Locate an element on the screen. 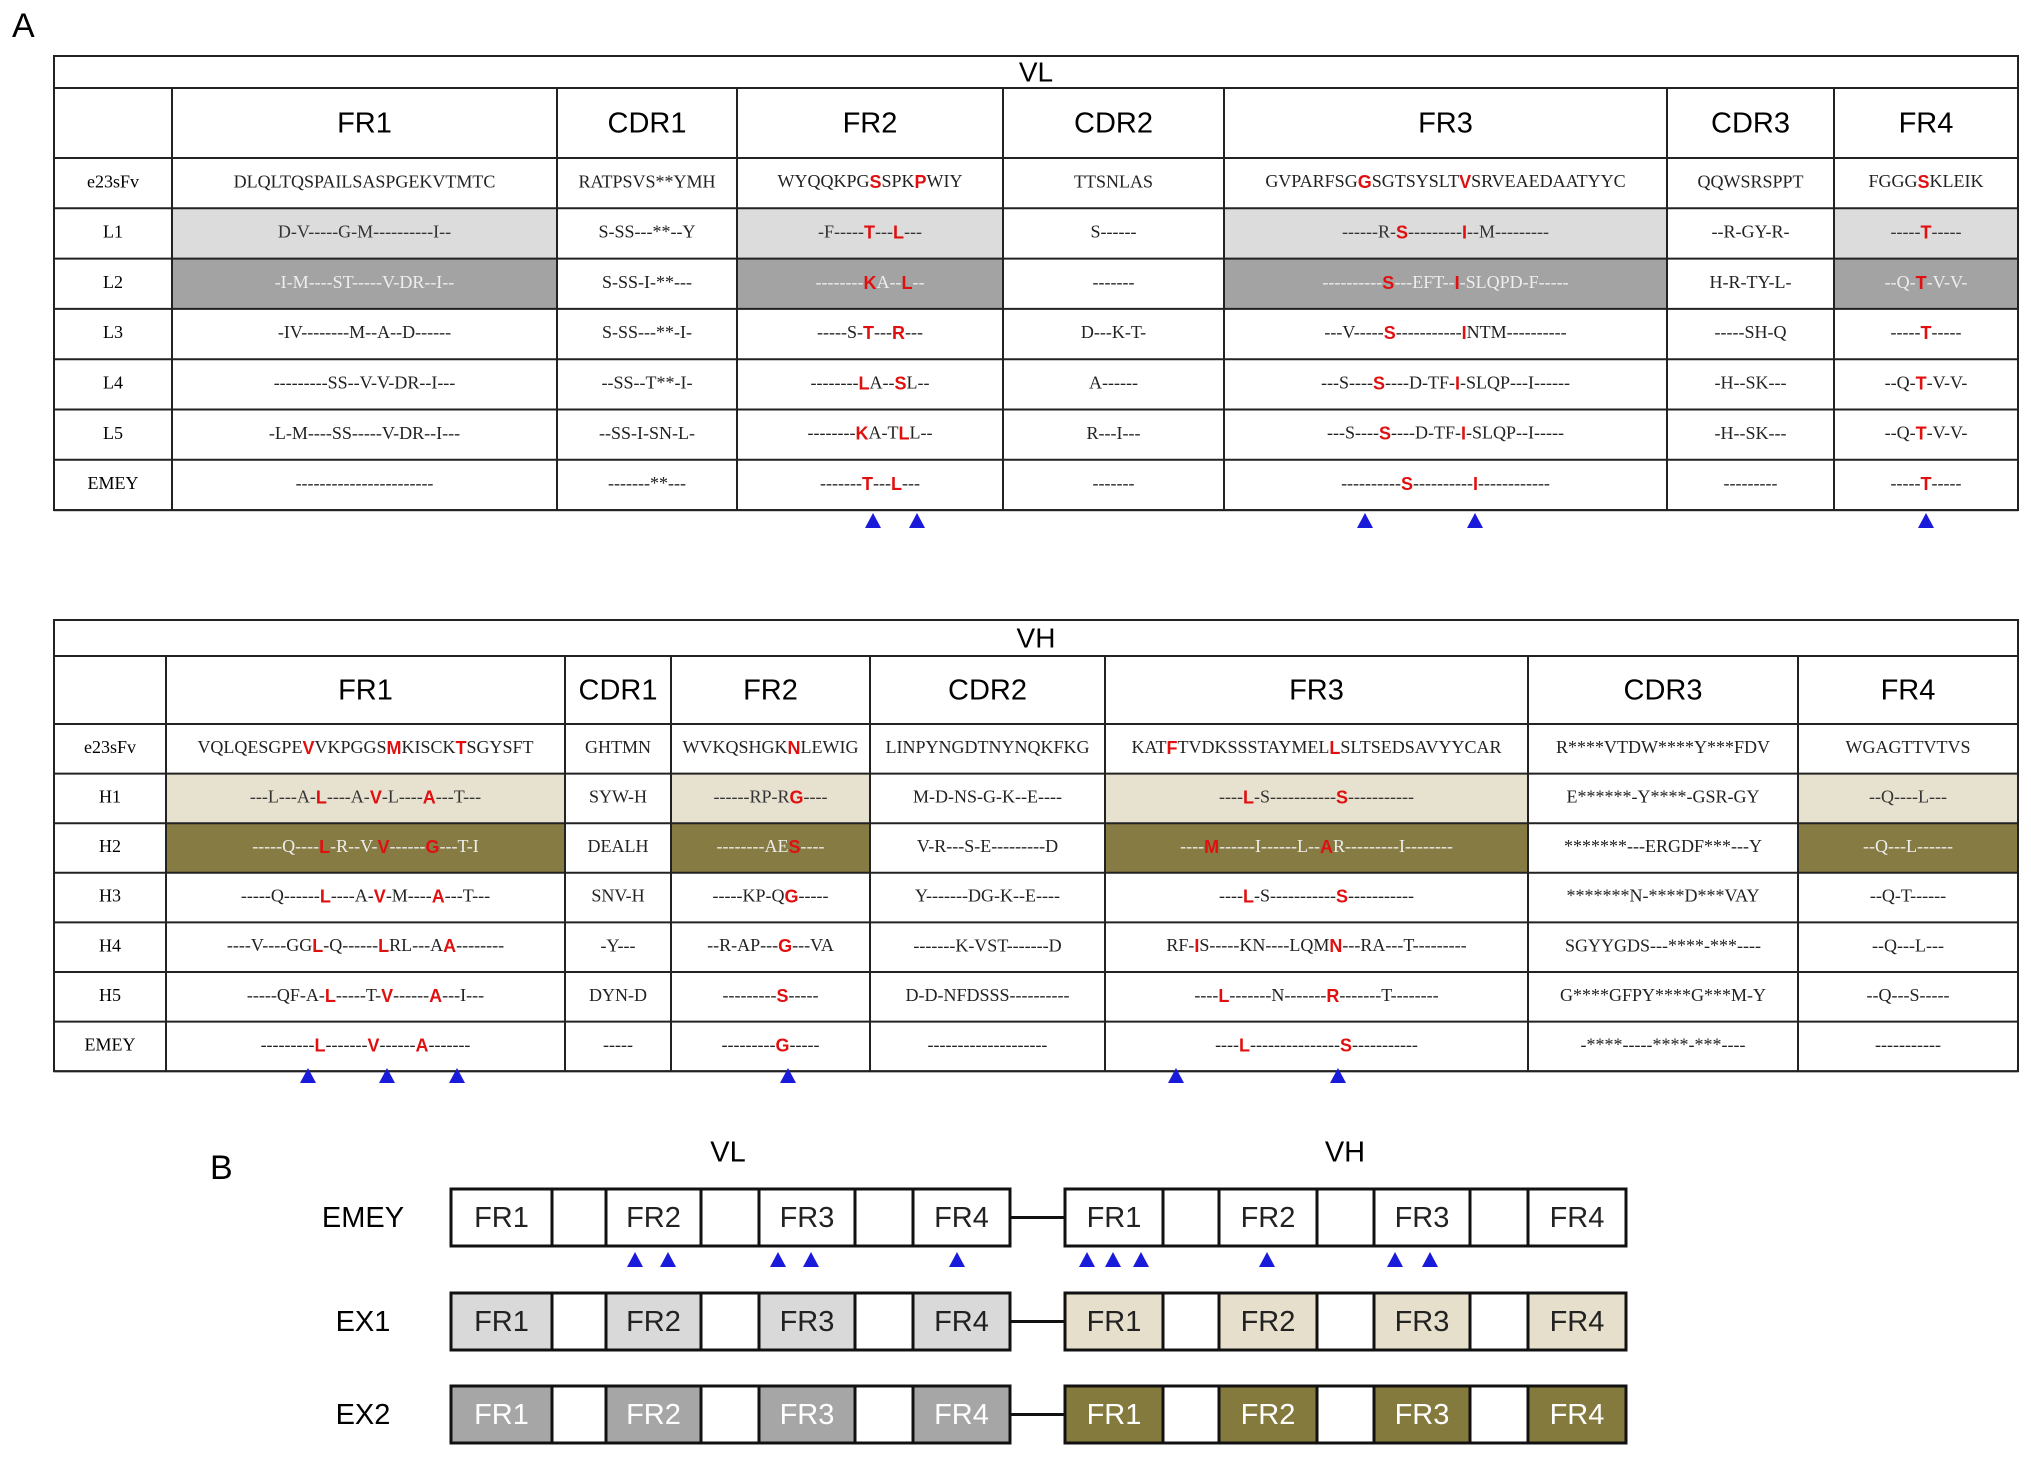  sequence-part: KISCK is located at coordinates (429, 747).